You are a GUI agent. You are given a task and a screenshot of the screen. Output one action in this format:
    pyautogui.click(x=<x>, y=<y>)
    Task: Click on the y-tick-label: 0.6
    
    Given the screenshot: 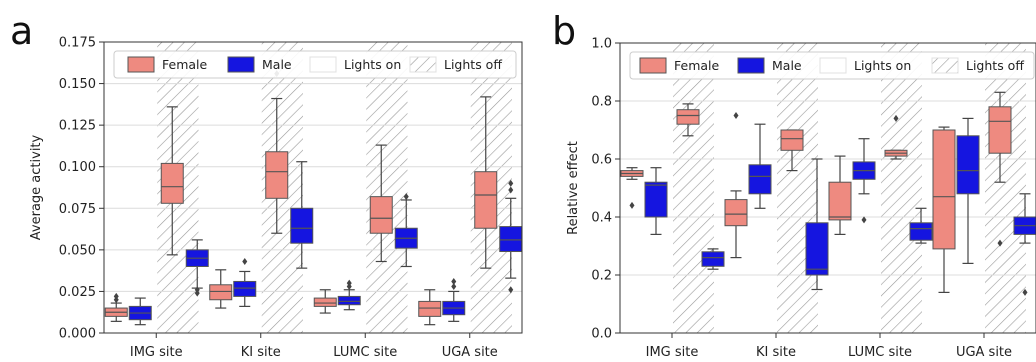 What is the action you would take?
    pyautogui.click(x=601, y=160)
    